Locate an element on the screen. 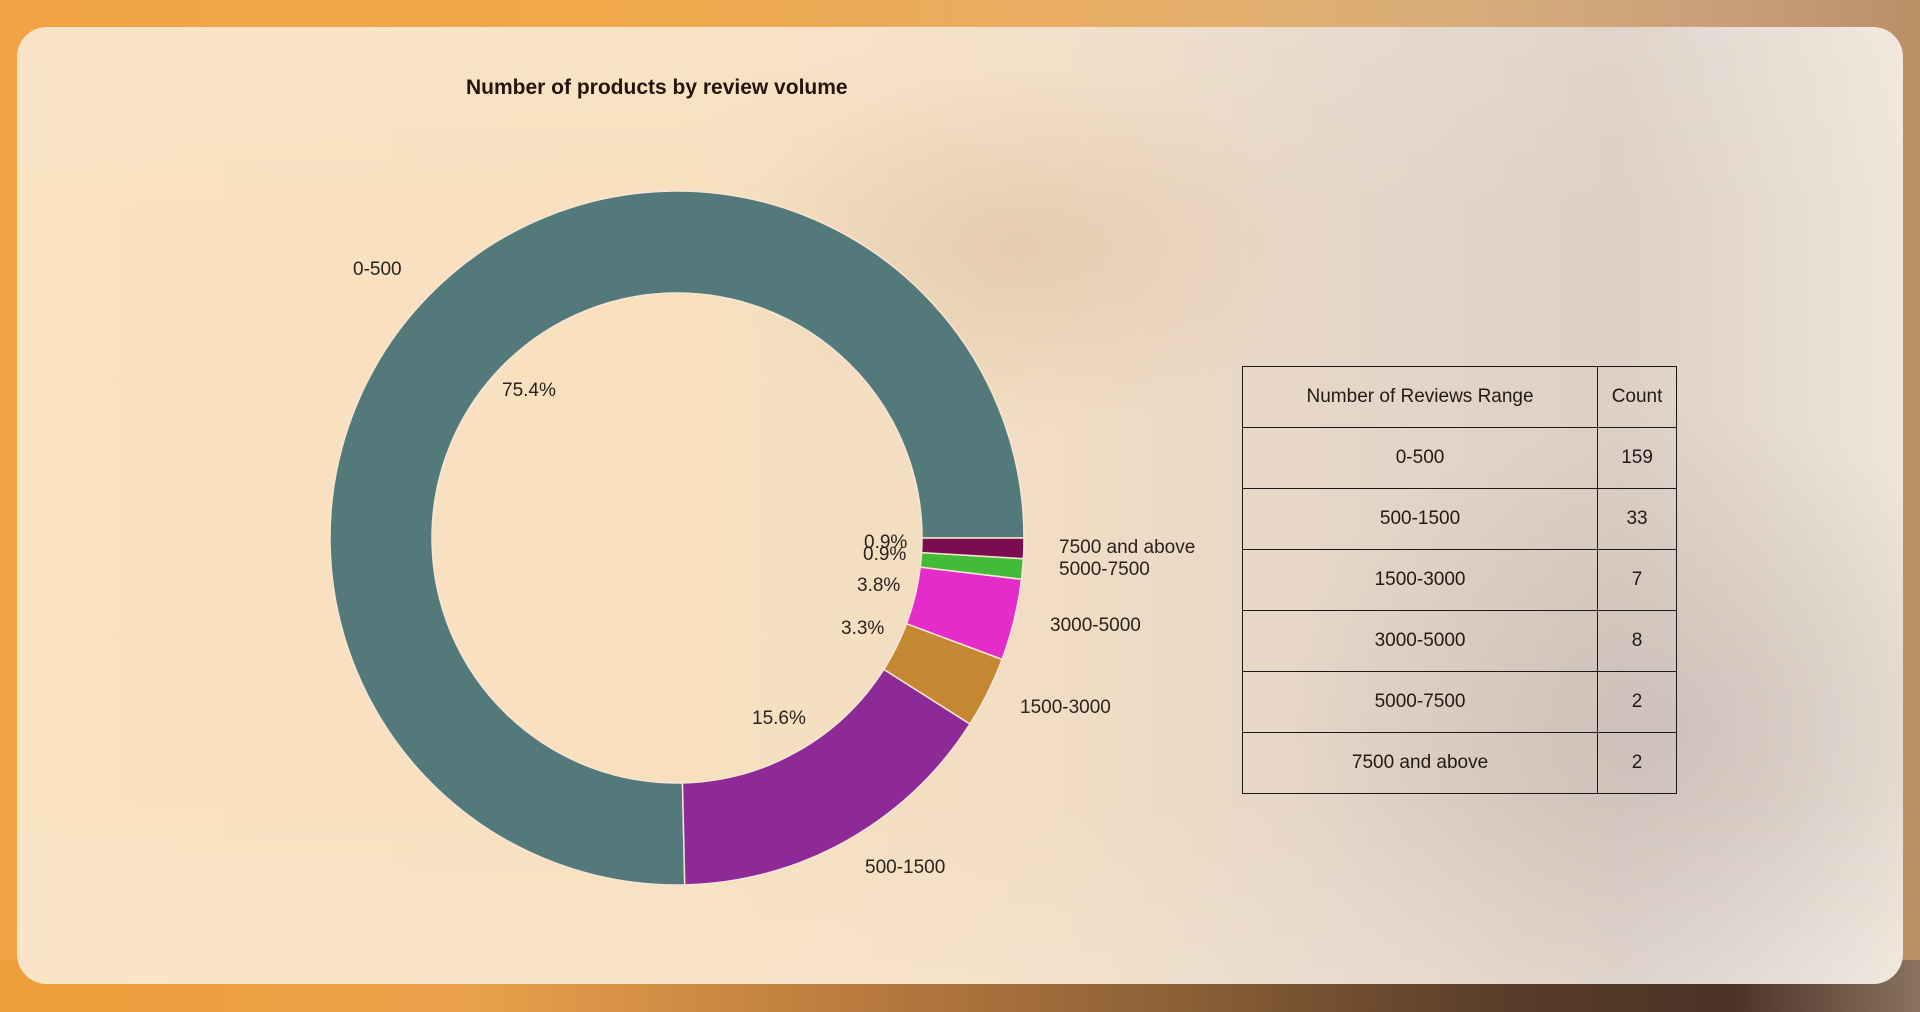 Image resolution: width=1920 pixels, height=1012 pixels. table-row: 0-500 159 is located at coordinates (1459, 458).